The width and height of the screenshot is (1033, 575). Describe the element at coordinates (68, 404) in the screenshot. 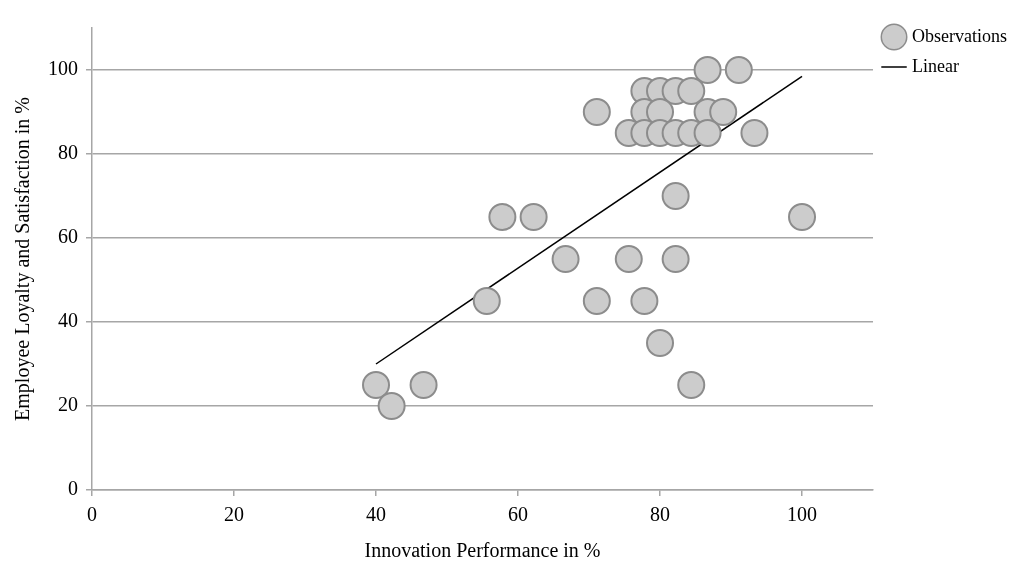

I see `y-tick-label: 20` at that location.